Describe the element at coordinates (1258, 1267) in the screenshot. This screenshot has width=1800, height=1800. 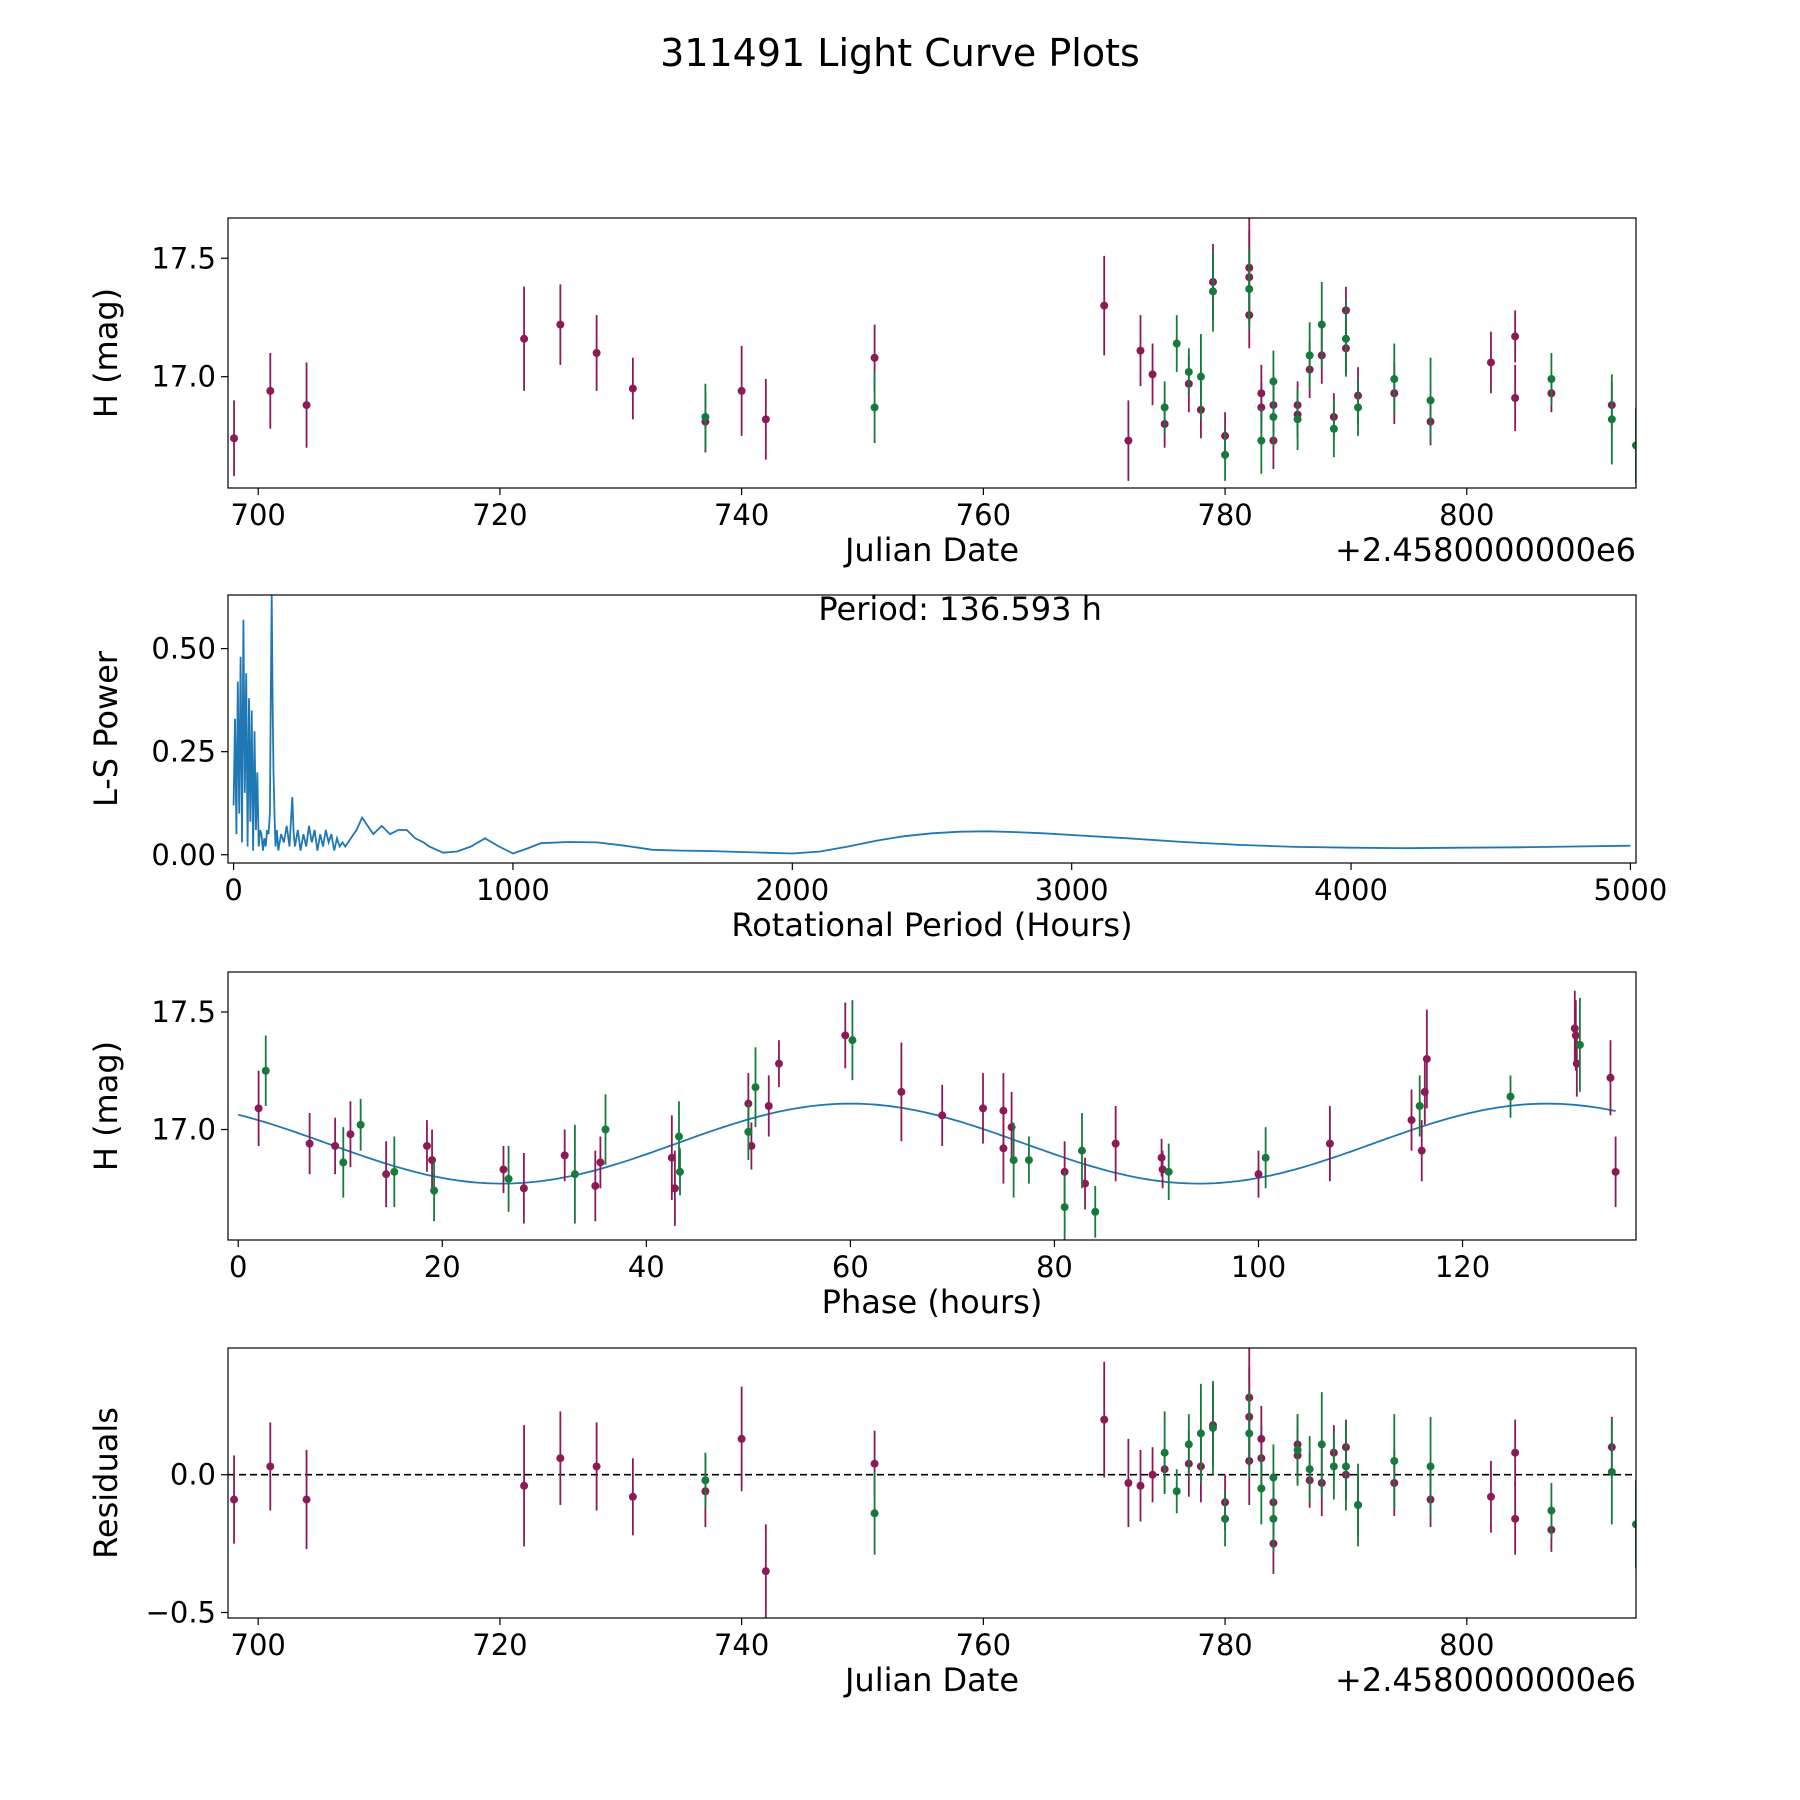
I see `x-tick-label: 100` at that location.